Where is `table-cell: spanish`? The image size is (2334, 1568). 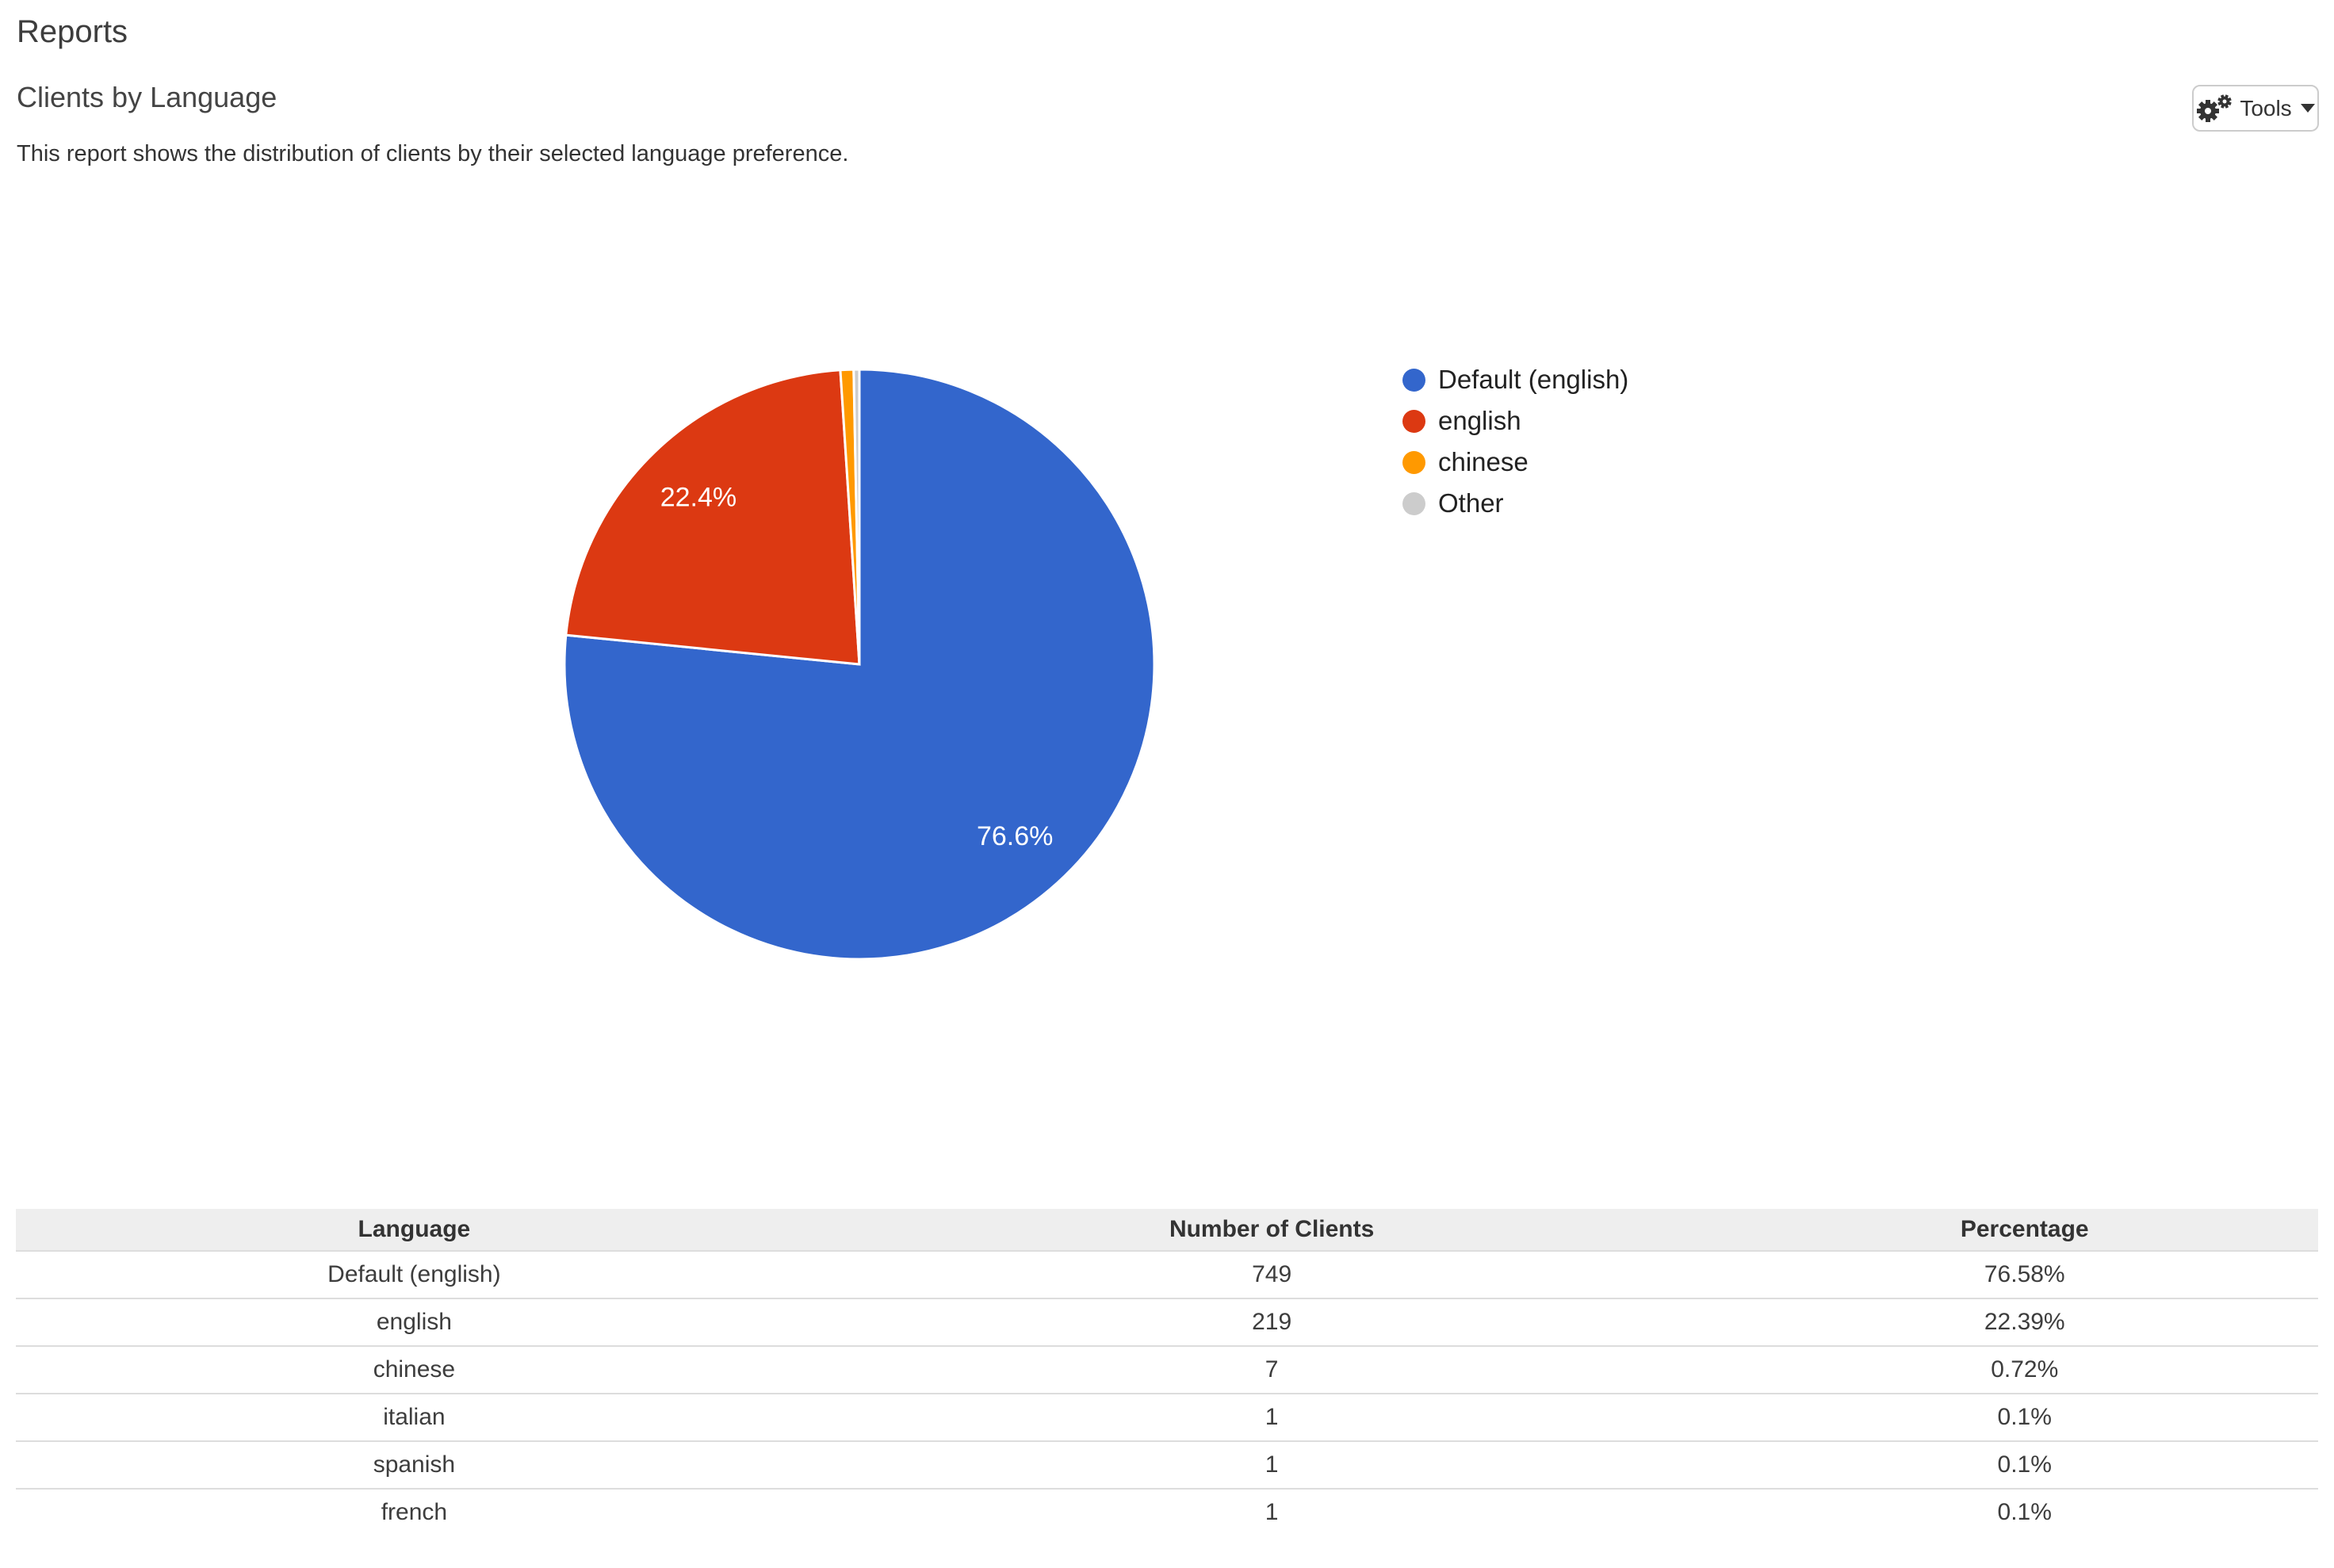
table-cell: spanish is located at coordinates (415, 1464).